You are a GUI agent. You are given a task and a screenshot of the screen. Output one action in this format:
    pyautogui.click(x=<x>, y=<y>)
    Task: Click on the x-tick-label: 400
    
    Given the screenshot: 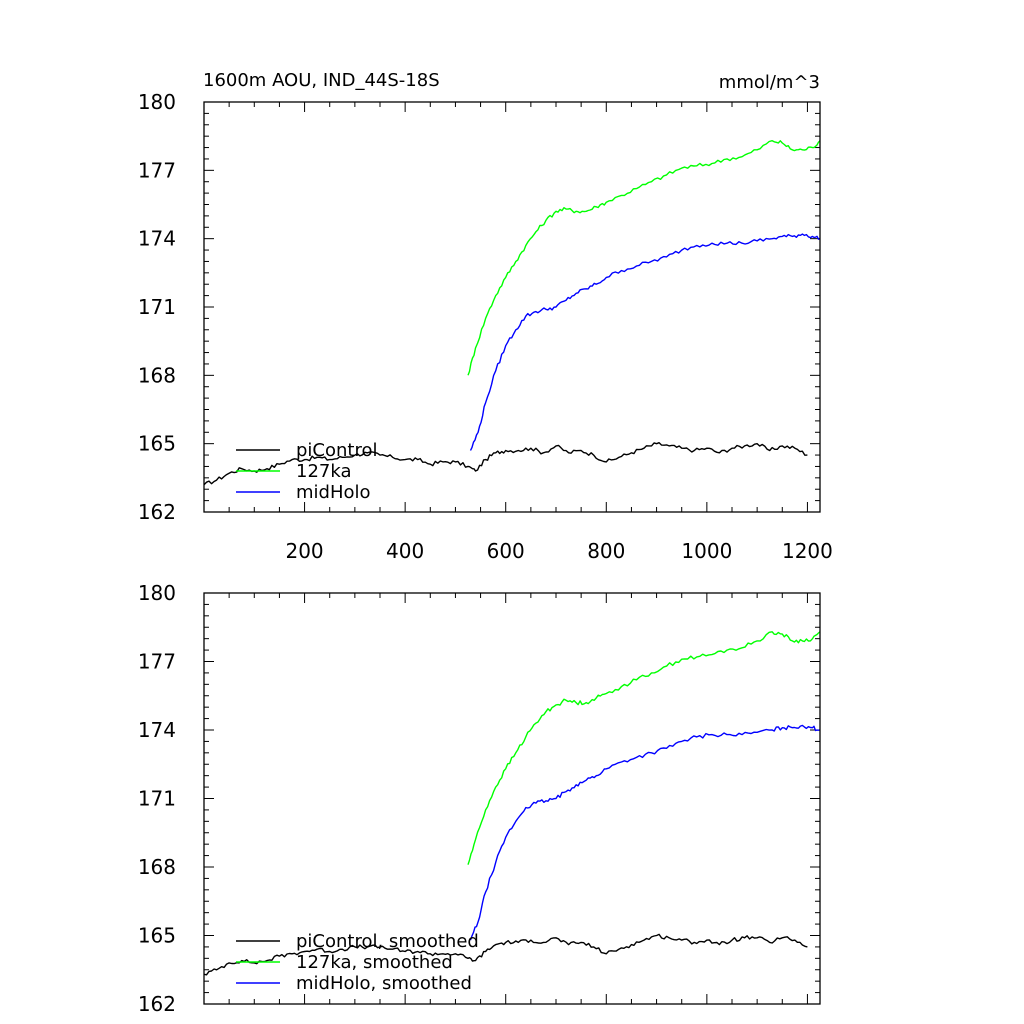 What is the action you would take?
    pyautogui.click(x=405, y=551)
    